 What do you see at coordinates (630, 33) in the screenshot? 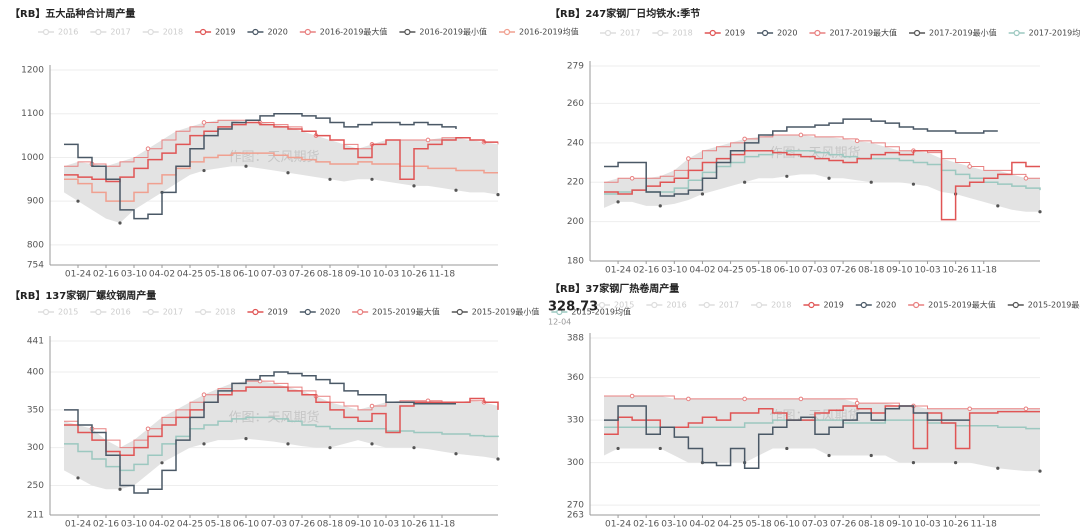
I see `legend-inactive: 2017` at bounding box center [630, 33].